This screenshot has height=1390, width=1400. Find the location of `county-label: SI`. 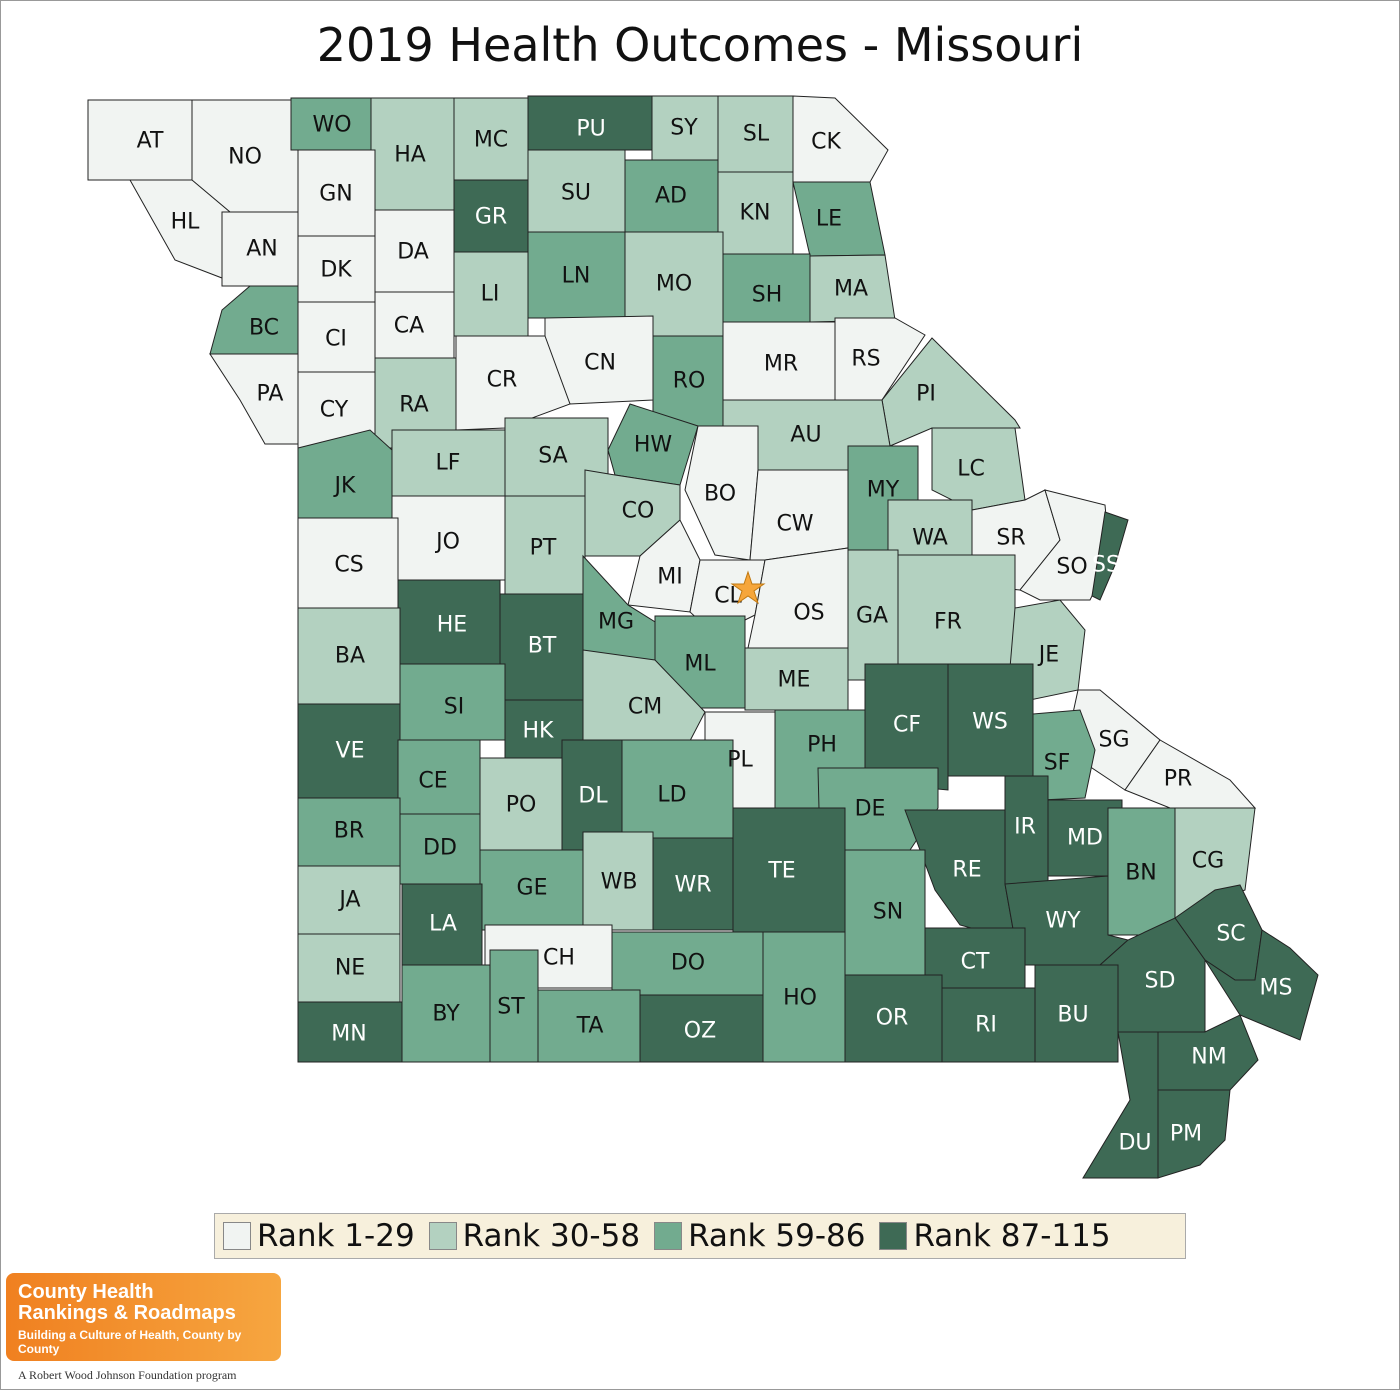

county-label: SI is located at coordinates (454, 707).